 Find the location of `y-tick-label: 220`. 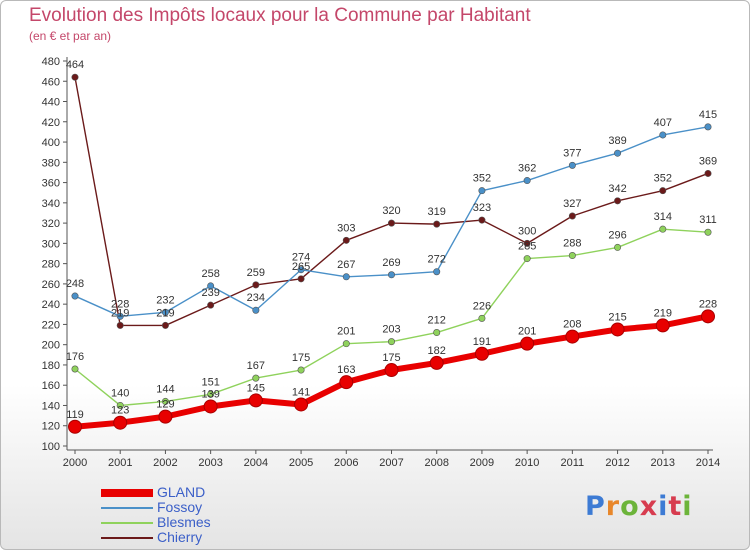

y-tick-label: 220 is located at coordinates (51, 325).